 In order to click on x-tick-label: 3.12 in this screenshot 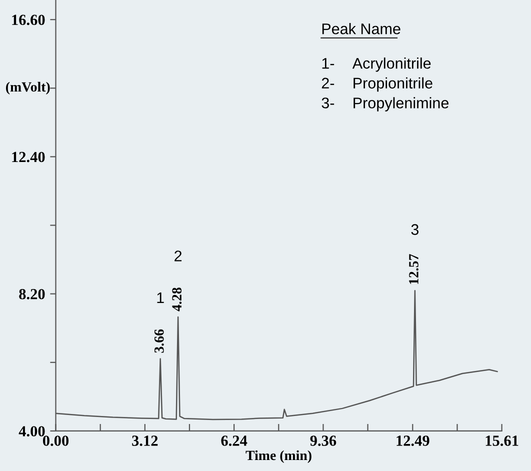, I will do `click(145, 441)`.